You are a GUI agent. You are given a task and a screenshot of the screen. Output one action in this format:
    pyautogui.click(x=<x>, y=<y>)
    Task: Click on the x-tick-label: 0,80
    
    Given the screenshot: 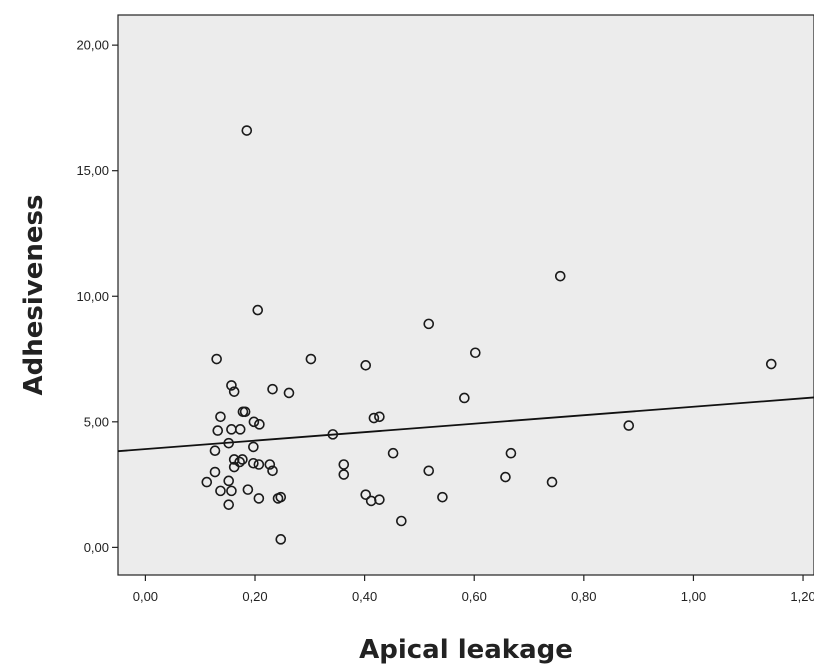 What is the action you would take?
    pyautogui.click(x=583, y=596)
    